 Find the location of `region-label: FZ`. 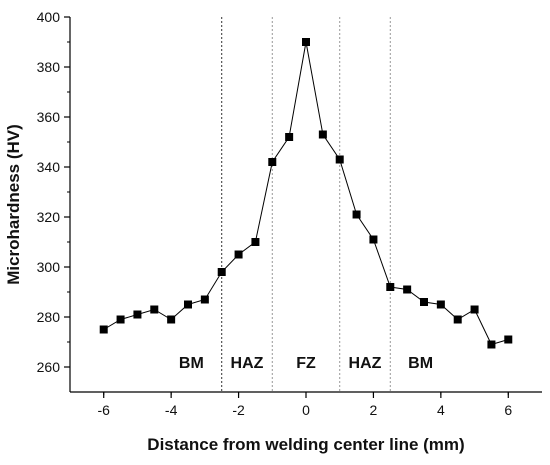

region-label: FZ is located at coordinates (306, 363).